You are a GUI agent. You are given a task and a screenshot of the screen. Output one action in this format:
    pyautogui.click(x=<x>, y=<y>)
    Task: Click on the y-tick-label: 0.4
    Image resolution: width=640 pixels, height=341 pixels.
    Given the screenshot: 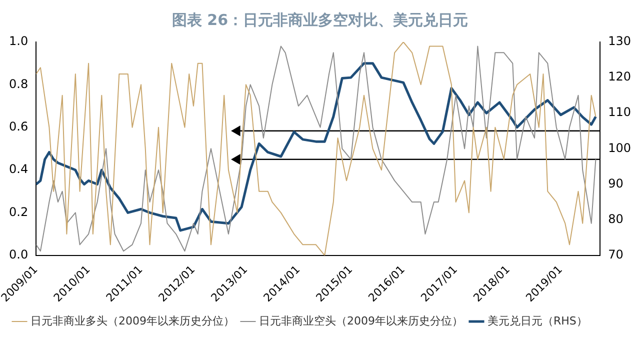 What is the action you would take?
    pyautogui.click(x=18, y=169)
    